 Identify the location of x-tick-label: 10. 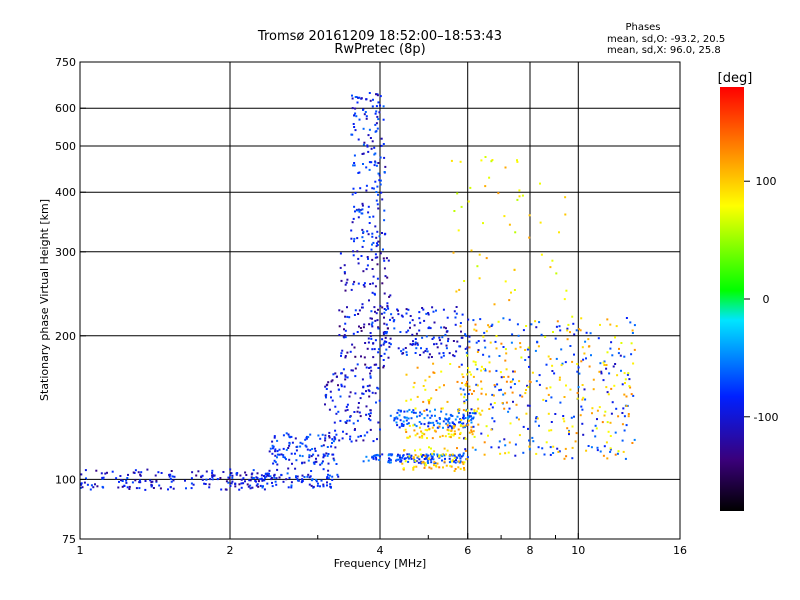
(578, 550).